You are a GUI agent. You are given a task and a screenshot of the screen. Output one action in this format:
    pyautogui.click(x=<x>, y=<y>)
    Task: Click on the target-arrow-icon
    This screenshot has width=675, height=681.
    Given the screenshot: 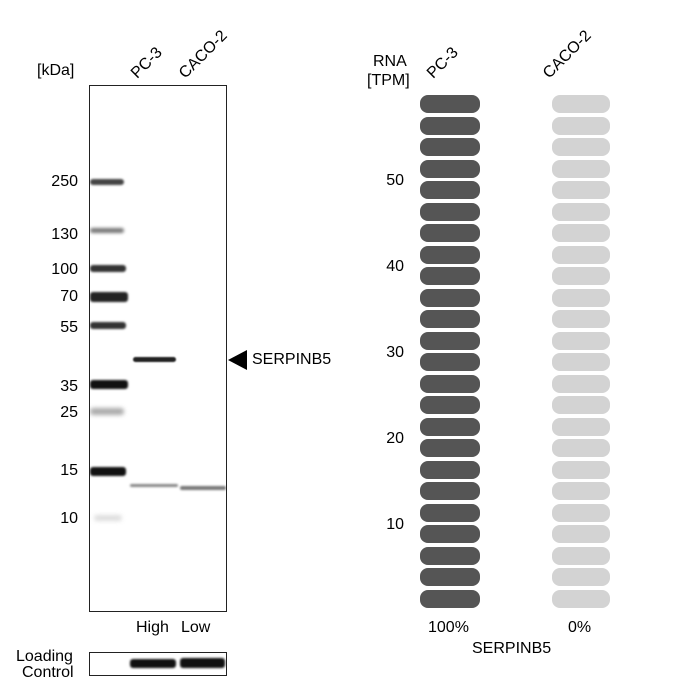 What is the action you would take?
    pyautogui.click(x=237, y=360)
    